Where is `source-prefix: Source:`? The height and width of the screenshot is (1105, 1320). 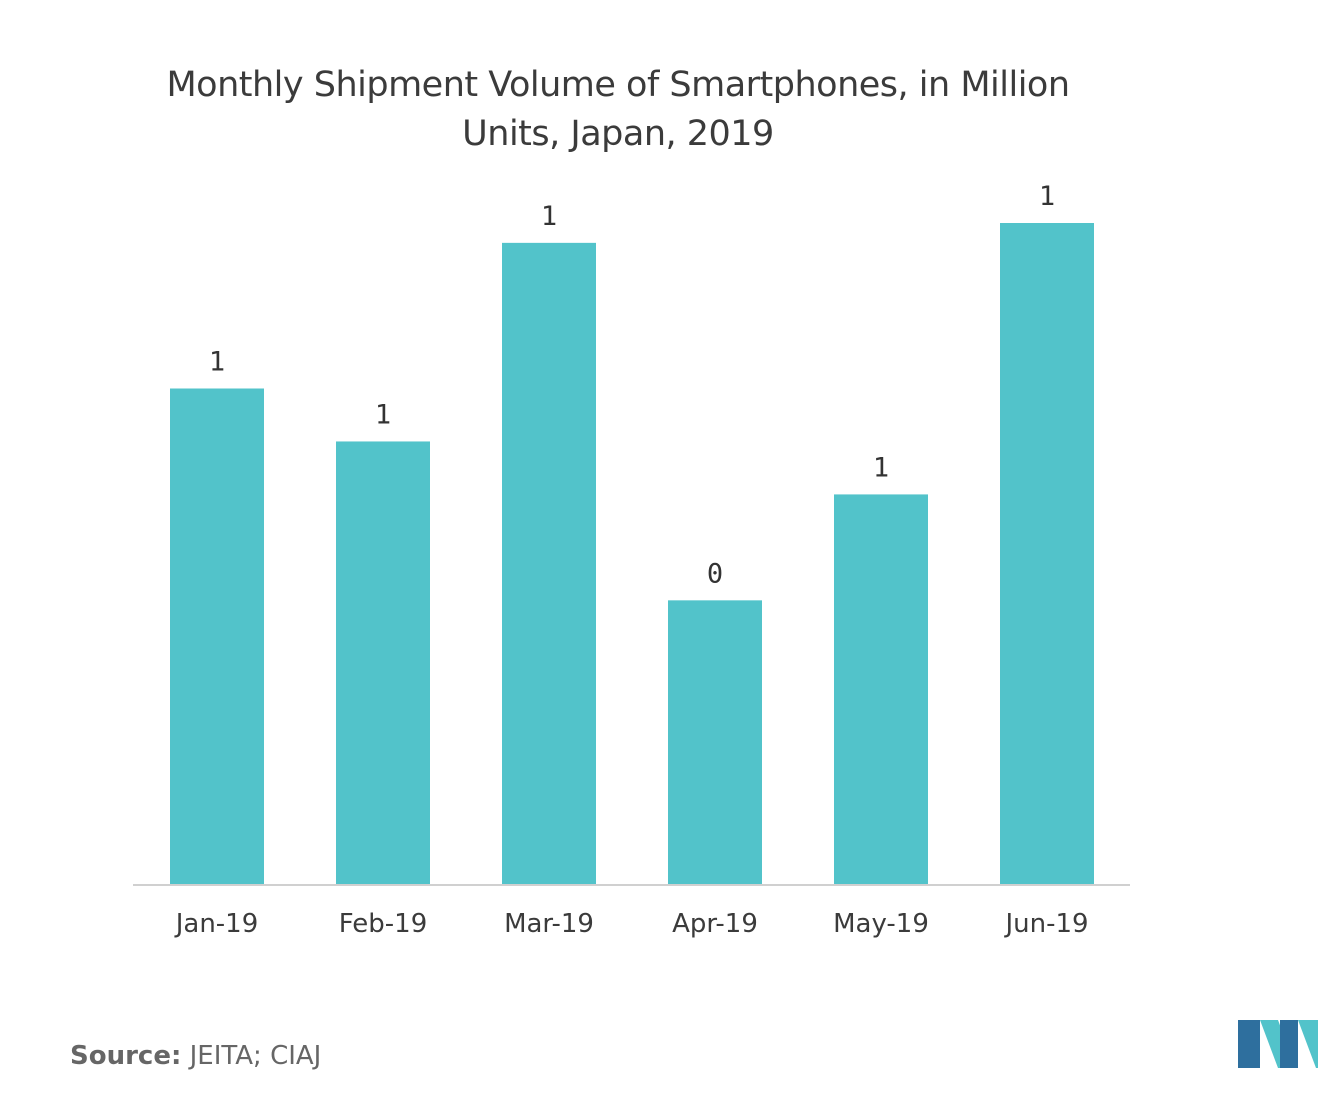 source-prefix: Source: is located at coordinates (125, 1056).